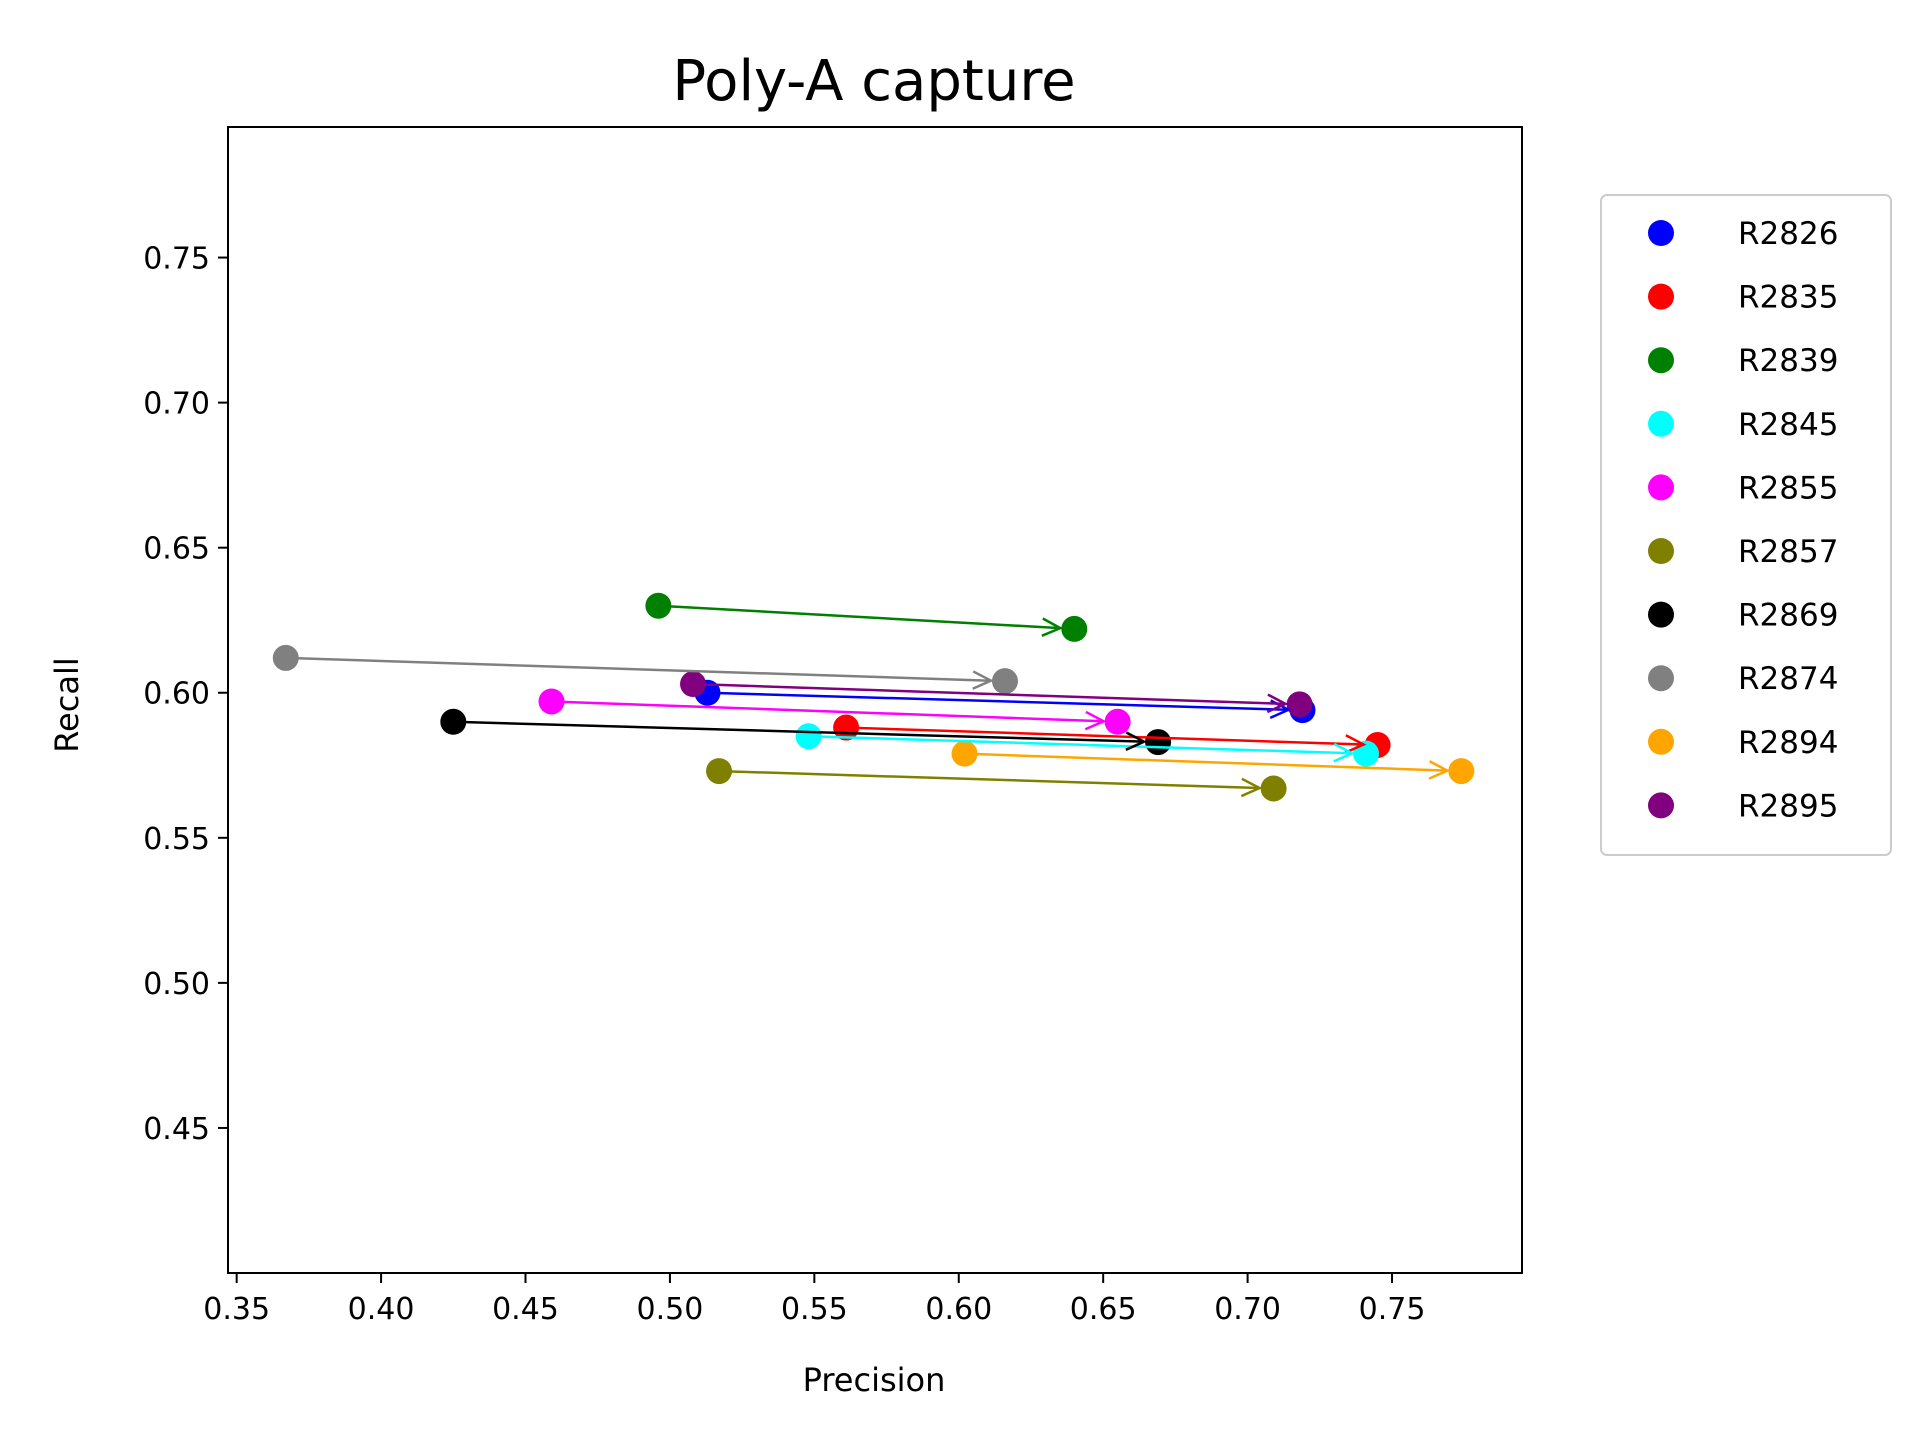 The width and height of the screenshot is (1920, 1440). I want to click on legend-item: R2874, so click(1743, 679).